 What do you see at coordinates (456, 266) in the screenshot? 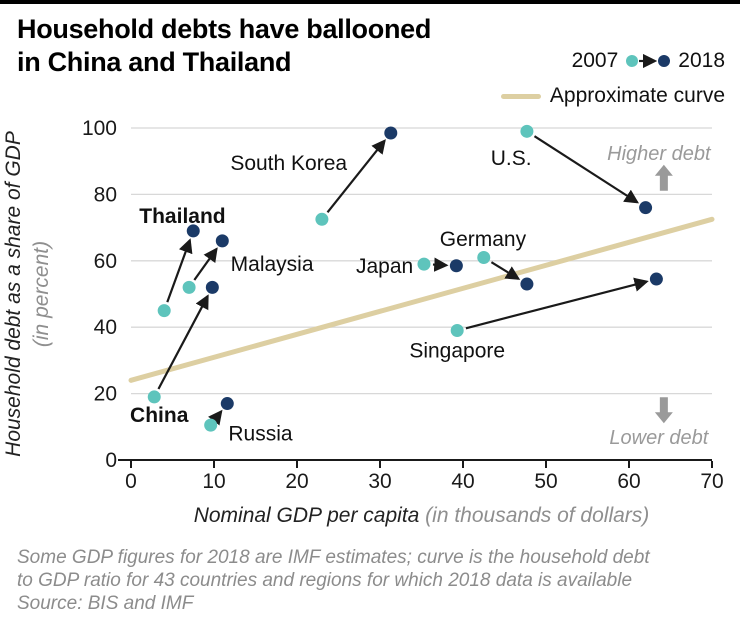
I see `point-2018-japan` at bounding box center [456, 266].